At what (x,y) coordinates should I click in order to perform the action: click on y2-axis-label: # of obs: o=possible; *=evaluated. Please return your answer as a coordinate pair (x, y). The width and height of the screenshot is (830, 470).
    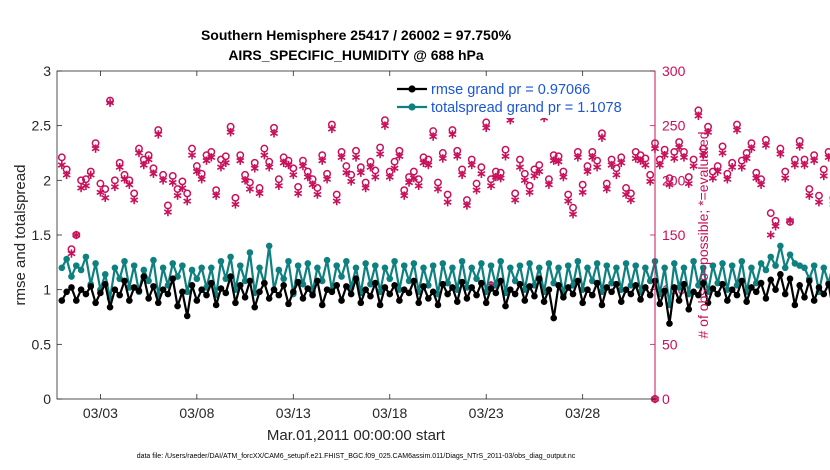
    Looking at the image, I should click on (703, 234).